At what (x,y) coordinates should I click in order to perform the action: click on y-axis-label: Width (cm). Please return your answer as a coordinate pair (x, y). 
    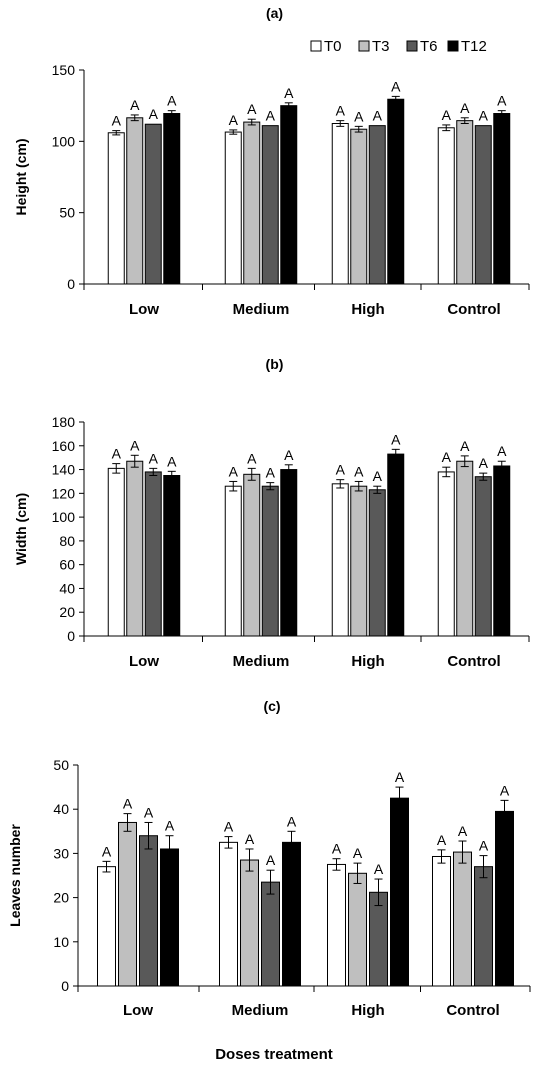
    Looking at the image, I should click on (21, 529).